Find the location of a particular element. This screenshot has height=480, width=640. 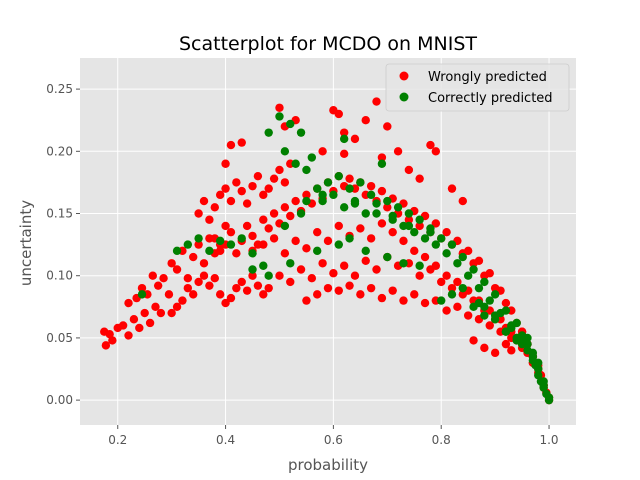

legend-label-wrong: Wrongly predicted is located at coordinates (487, 77).